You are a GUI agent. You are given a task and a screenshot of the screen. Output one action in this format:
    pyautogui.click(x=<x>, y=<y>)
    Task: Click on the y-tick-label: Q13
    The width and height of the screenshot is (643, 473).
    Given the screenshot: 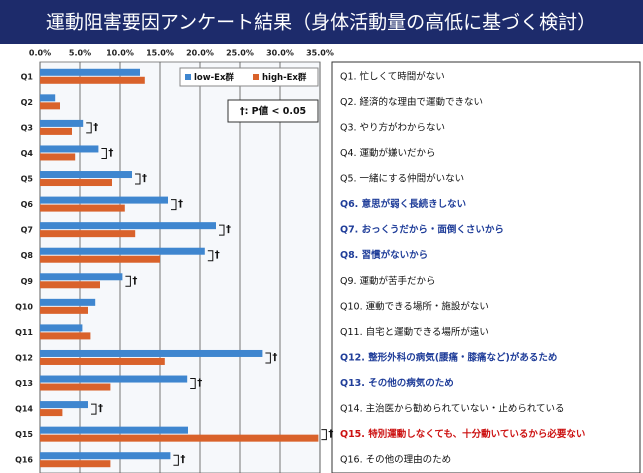 What is the action you would take?
    pyautogui.click(x=24, y=383)
    